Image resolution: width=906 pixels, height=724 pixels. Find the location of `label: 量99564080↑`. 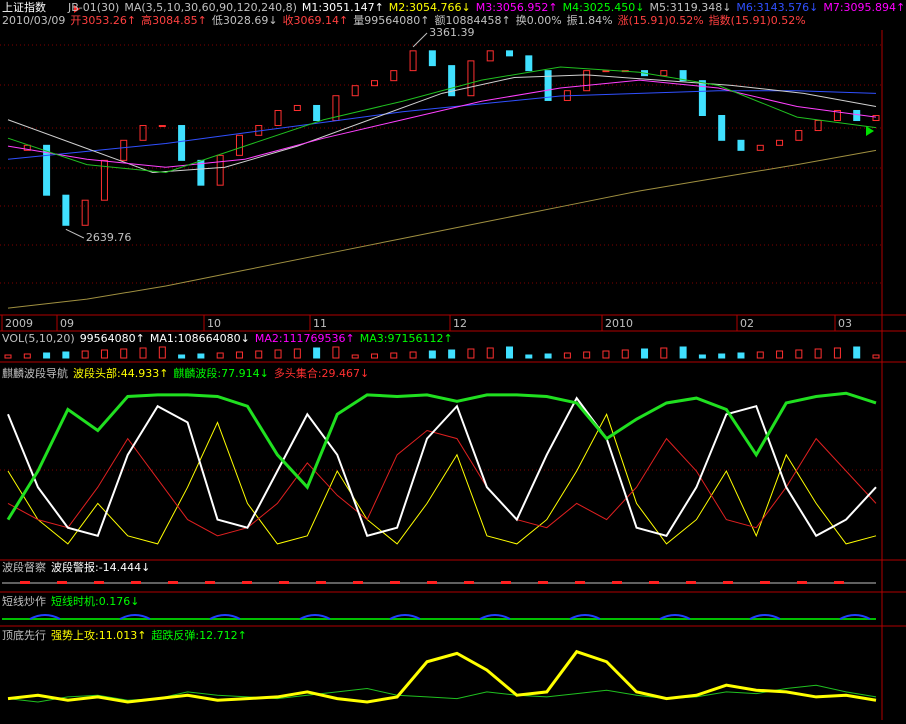

label: 量99564080↑ is located at coordinates (391, 20).